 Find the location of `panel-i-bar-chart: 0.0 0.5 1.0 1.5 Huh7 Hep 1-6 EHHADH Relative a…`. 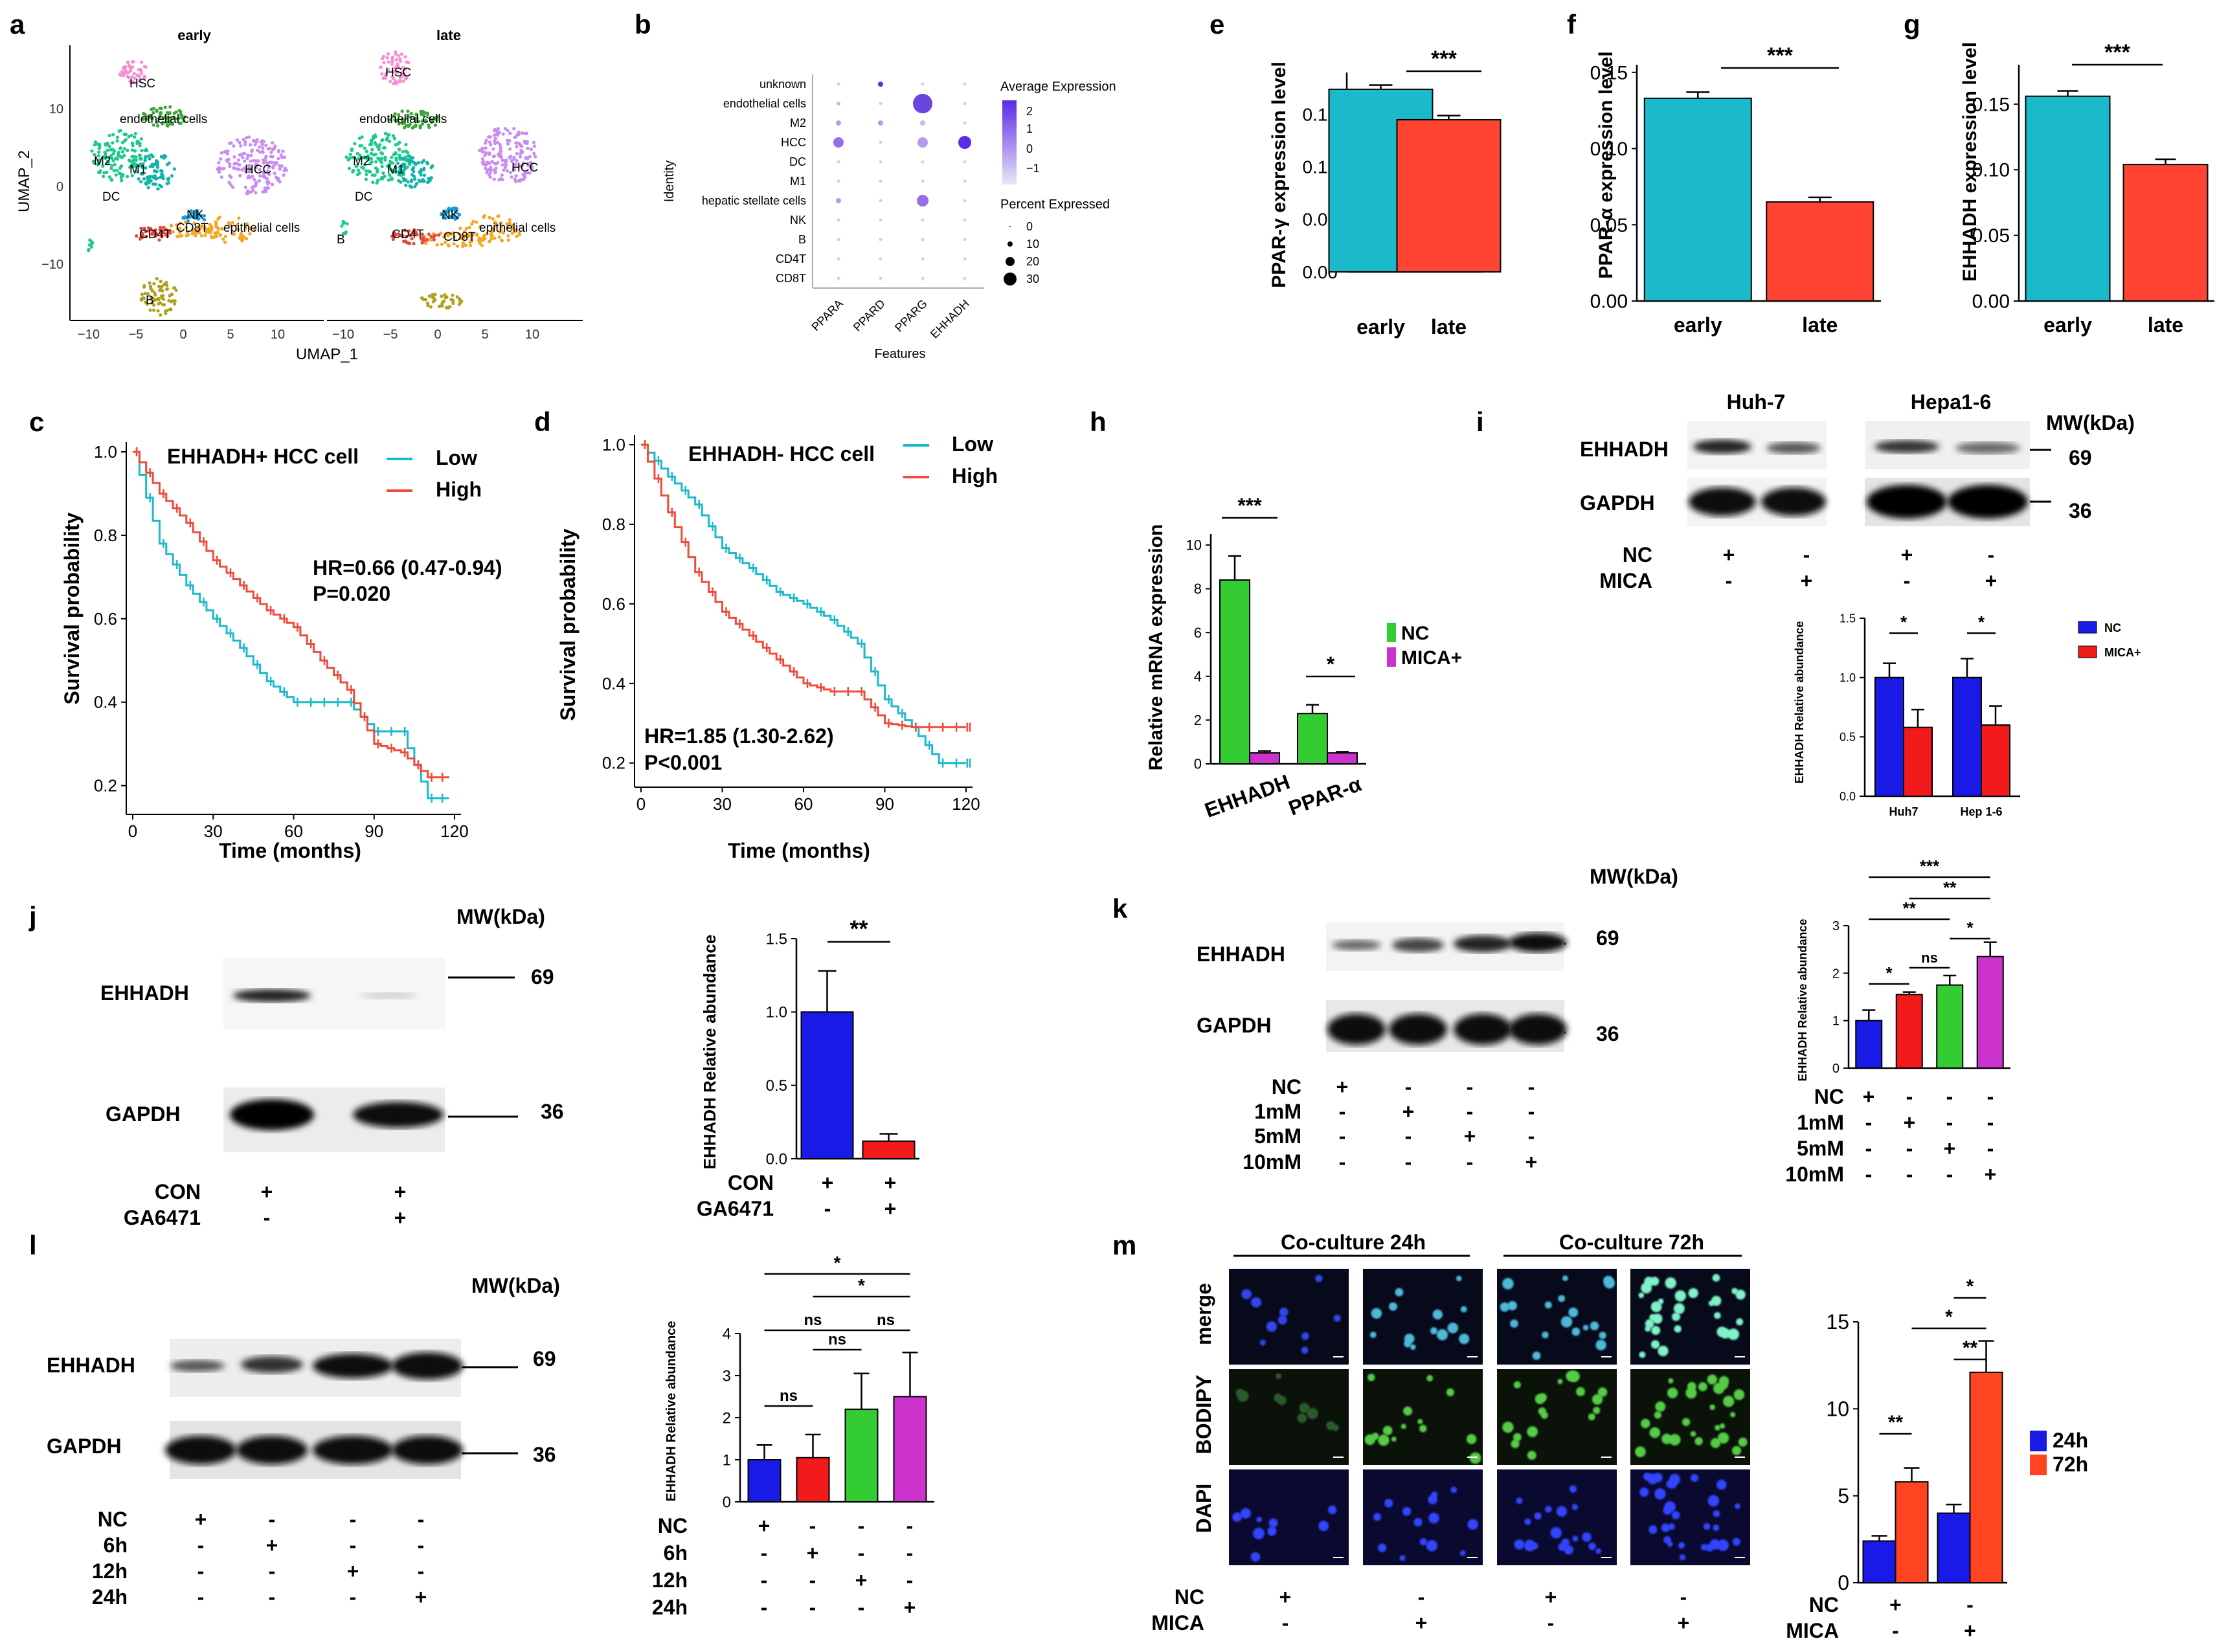

panel-i-bar-chart: 0.0 0.5 1.0 1.5 Huh7 Hep 1-6 EHHADH Relative a… is located at coordinates (1967, 715).